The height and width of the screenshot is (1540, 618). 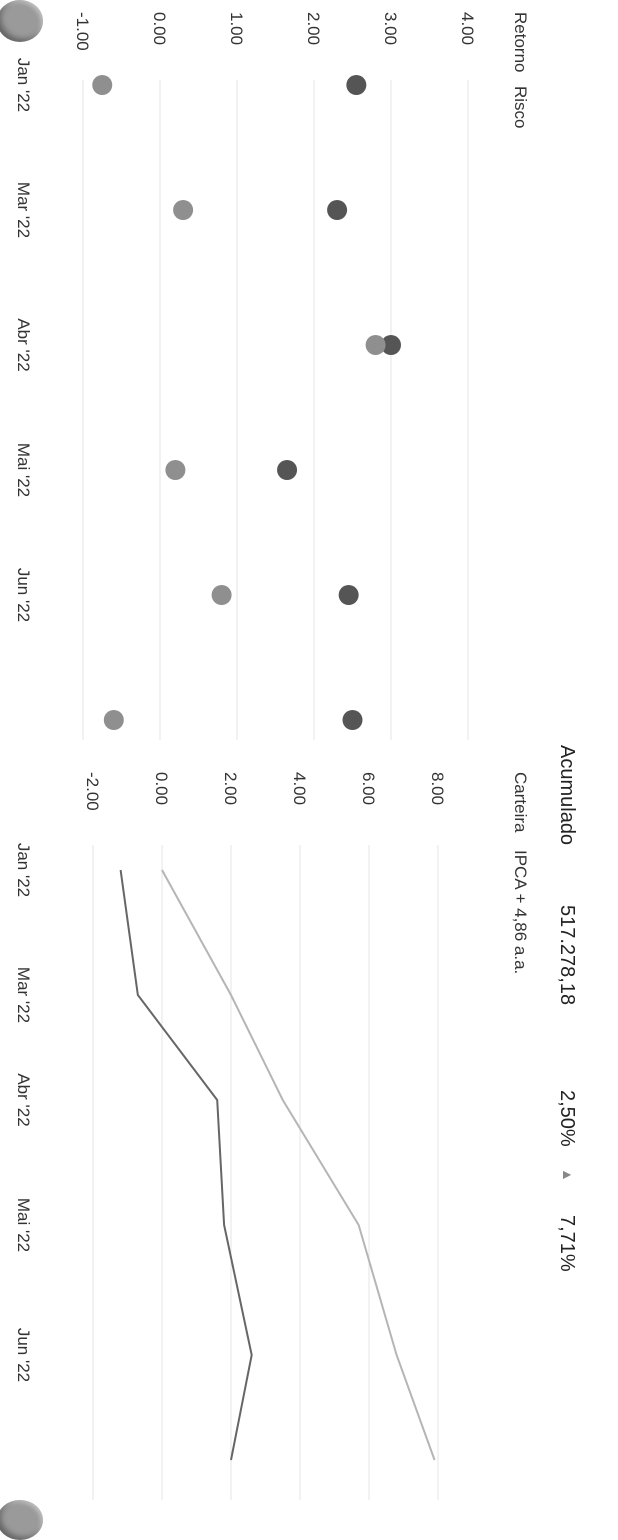 What do you see at coordinates (92, 791) in the screenshot?
I see `y-tick-label: -2.00` at bounding box center [92, 791].